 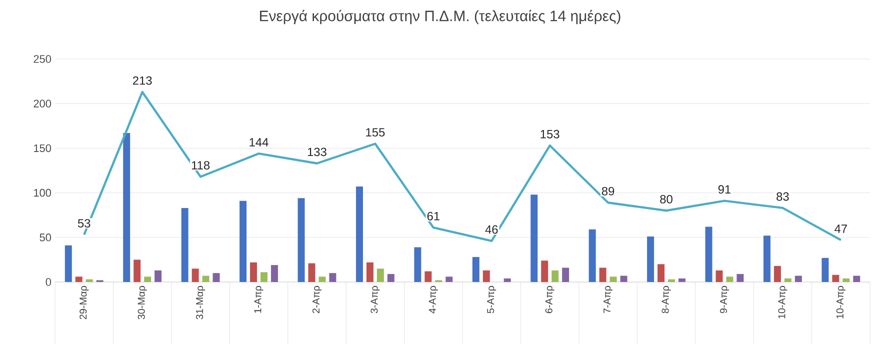 I want to click on y-tick-label: 200, so click(x=43, y=104).